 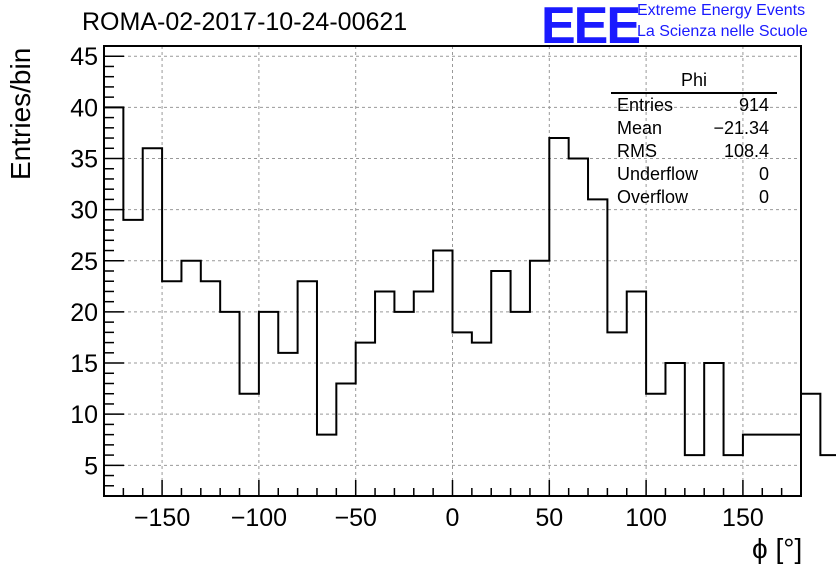 What do you see at coordinates (694, 82) in the screenshot?
I see `stats-title: Phi` at bounding box center [694, 82].